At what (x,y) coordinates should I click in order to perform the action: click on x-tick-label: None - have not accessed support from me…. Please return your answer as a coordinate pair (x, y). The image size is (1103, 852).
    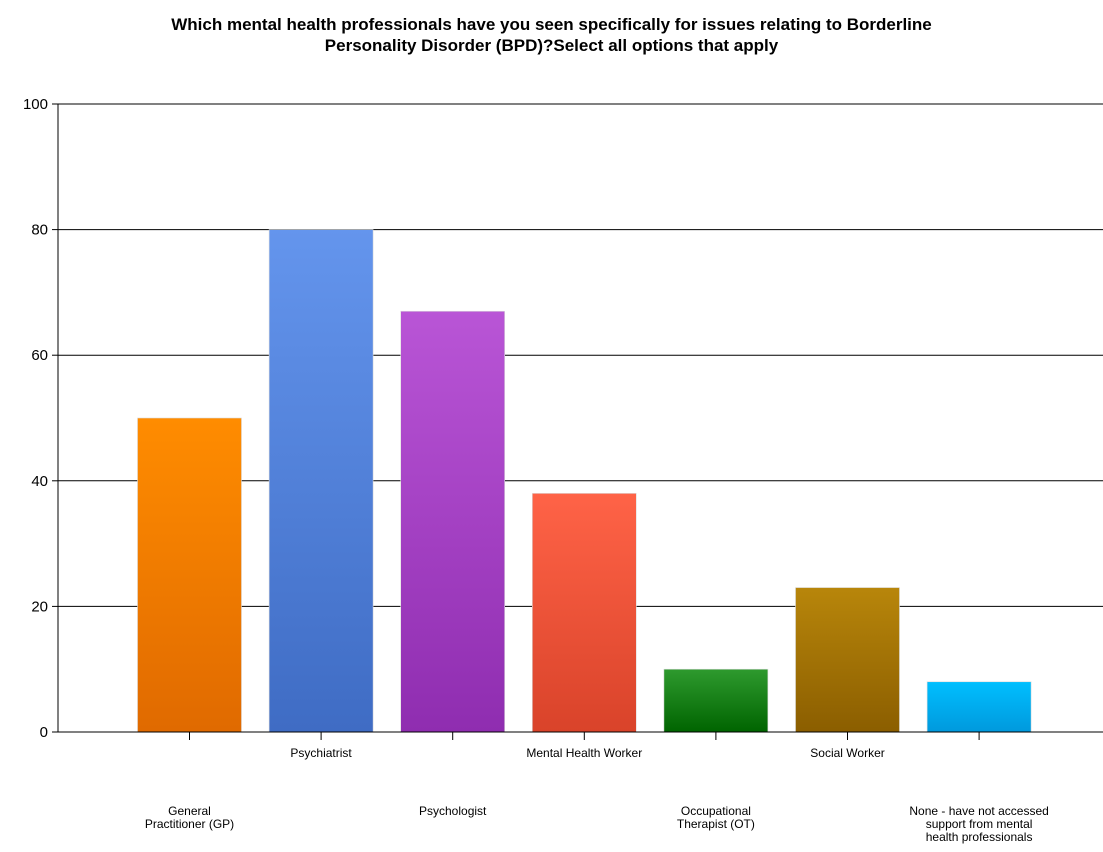
    Looking at the image, I should click on (979, 824).